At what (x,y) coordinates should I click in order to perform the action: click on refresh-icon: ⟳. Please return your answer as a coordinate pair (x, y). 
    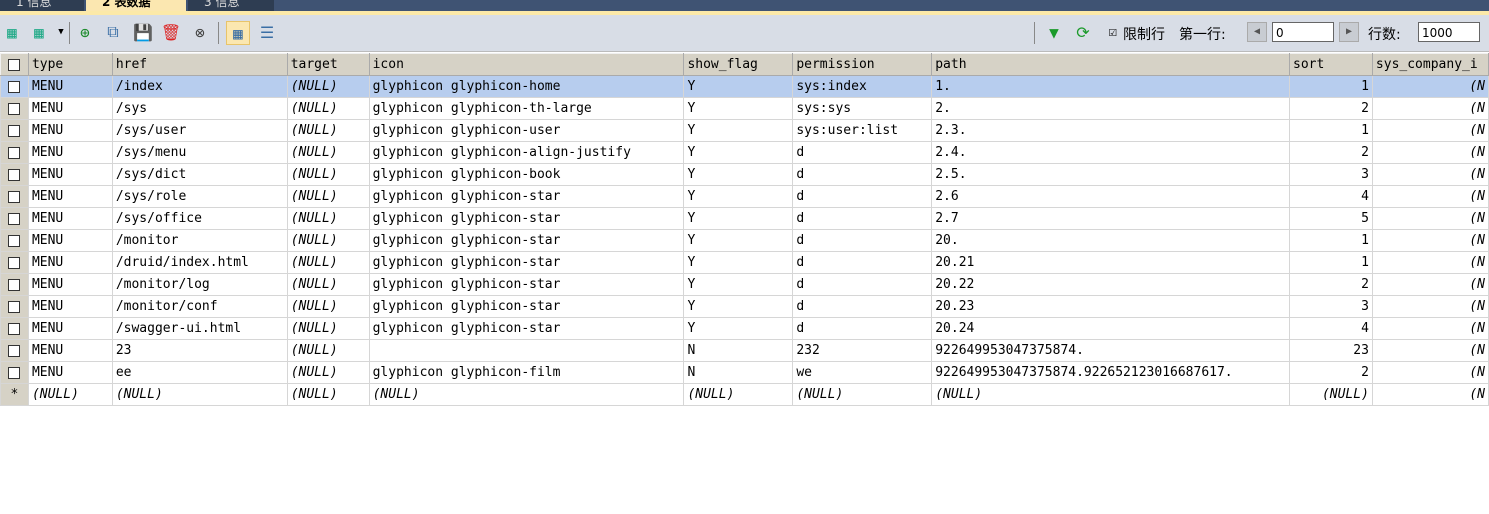
    Looking at the image, I should click on (1083, 32).